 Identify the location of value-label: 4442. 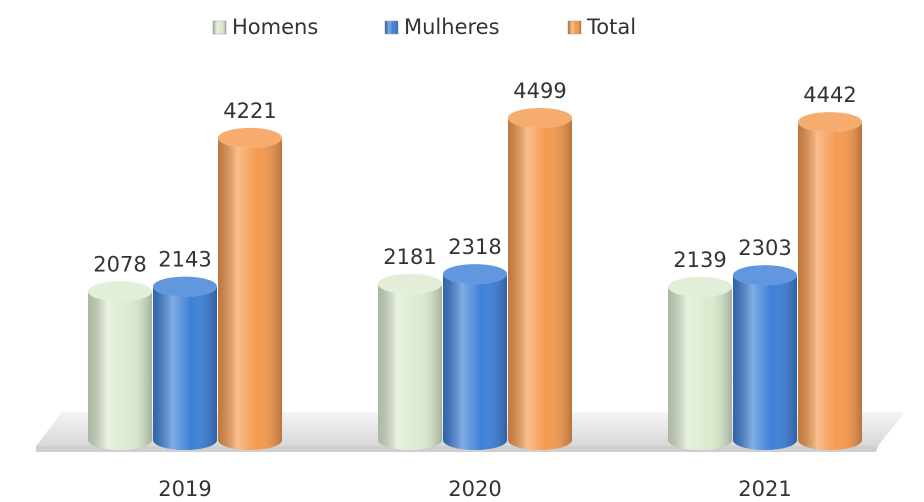
(829, 95).